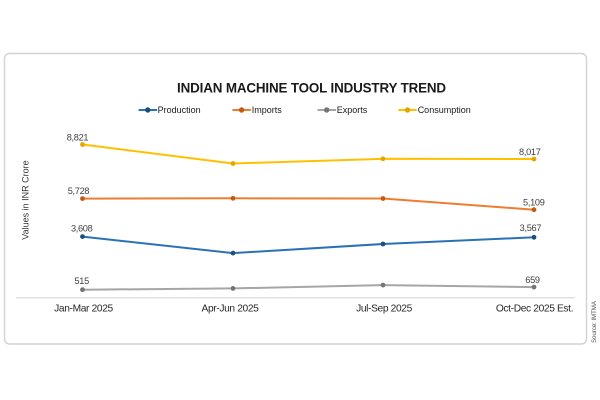 The height and width of the screenshot is (400, 600). Describe the element at coordinates (83, 309) in the screenshot. I see `svg-text: Jan-Mar 2025` at that location.